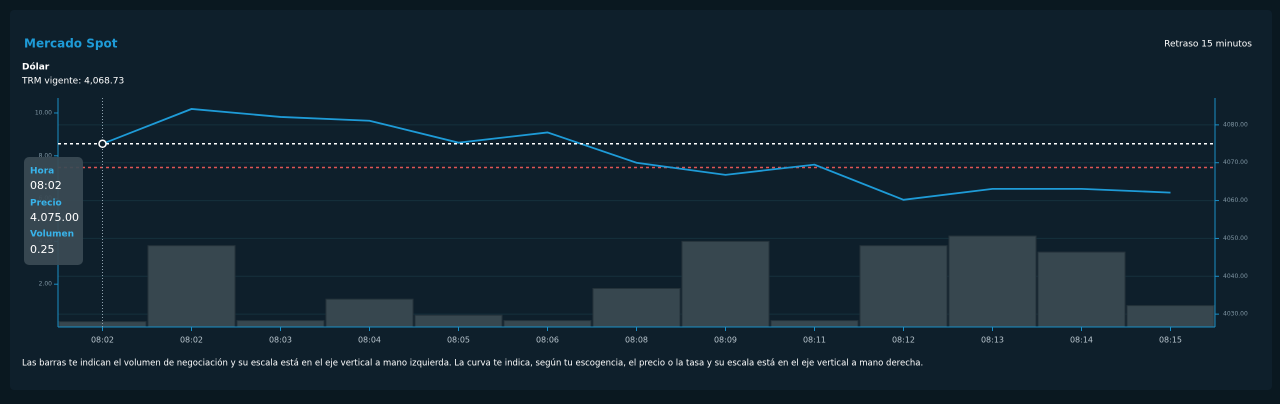 This screenshot has height=404, width=1280. I want to click on tooltip-value: 08:02, so click(46, 185).